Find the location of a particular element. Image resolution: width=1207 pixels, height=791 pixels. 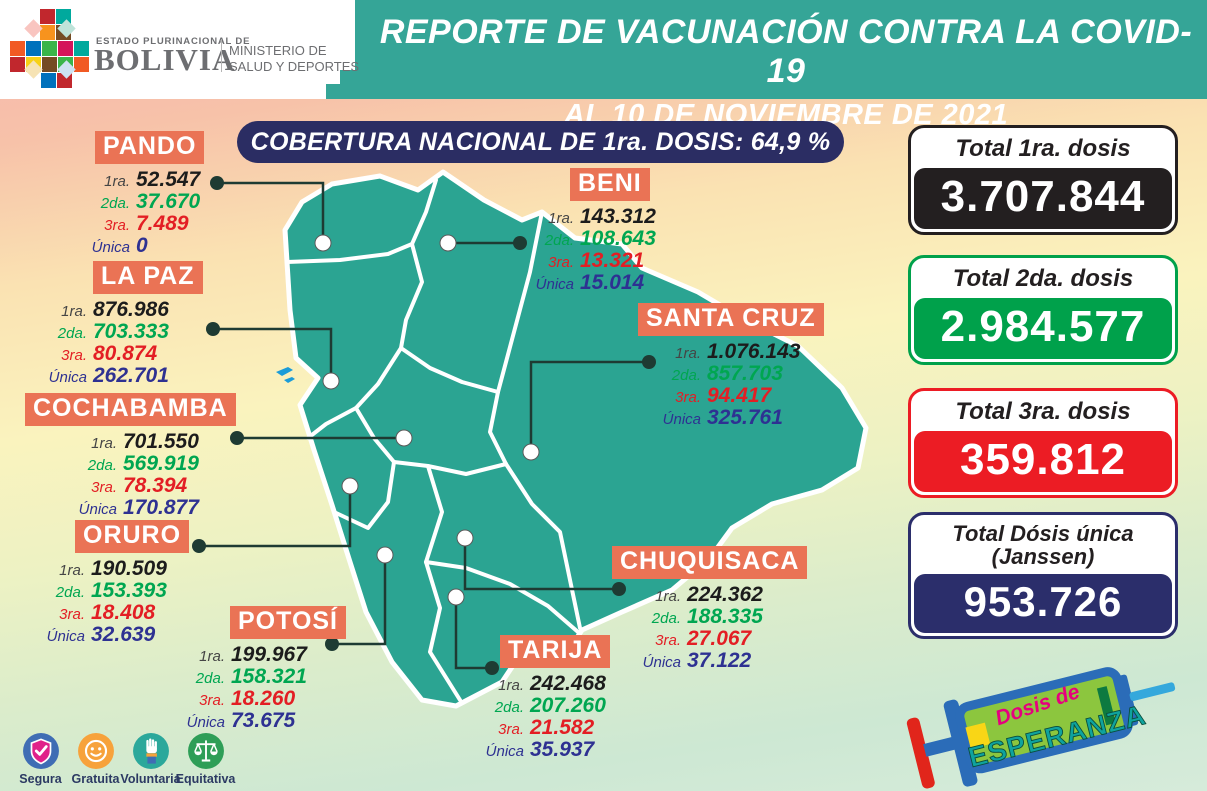

dose-value-3ra: 18.260 is located at coordinates (263, 698).